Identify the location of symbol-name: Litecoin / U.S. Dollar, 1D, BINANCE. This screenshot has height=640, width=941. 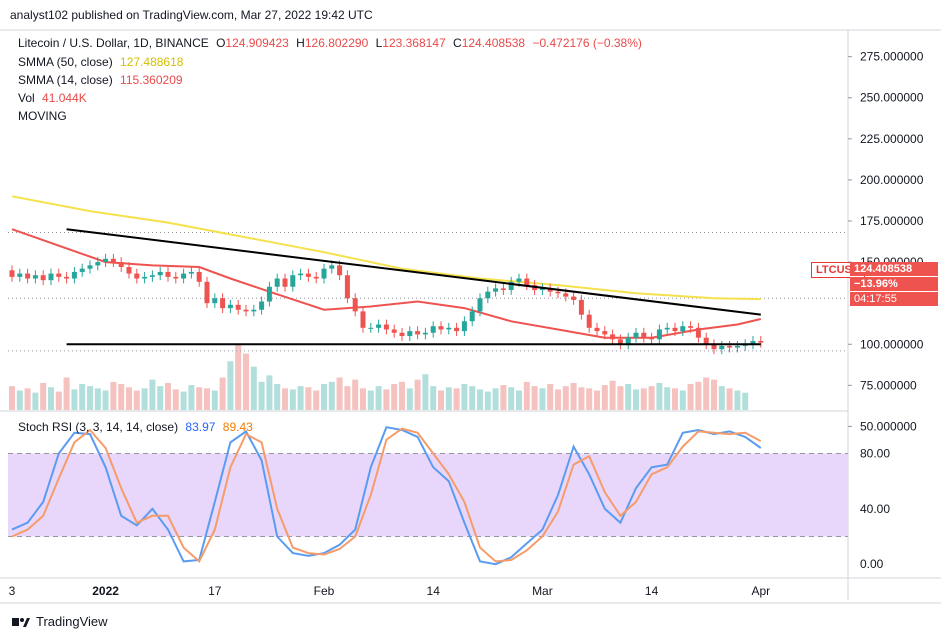
(113, 43).